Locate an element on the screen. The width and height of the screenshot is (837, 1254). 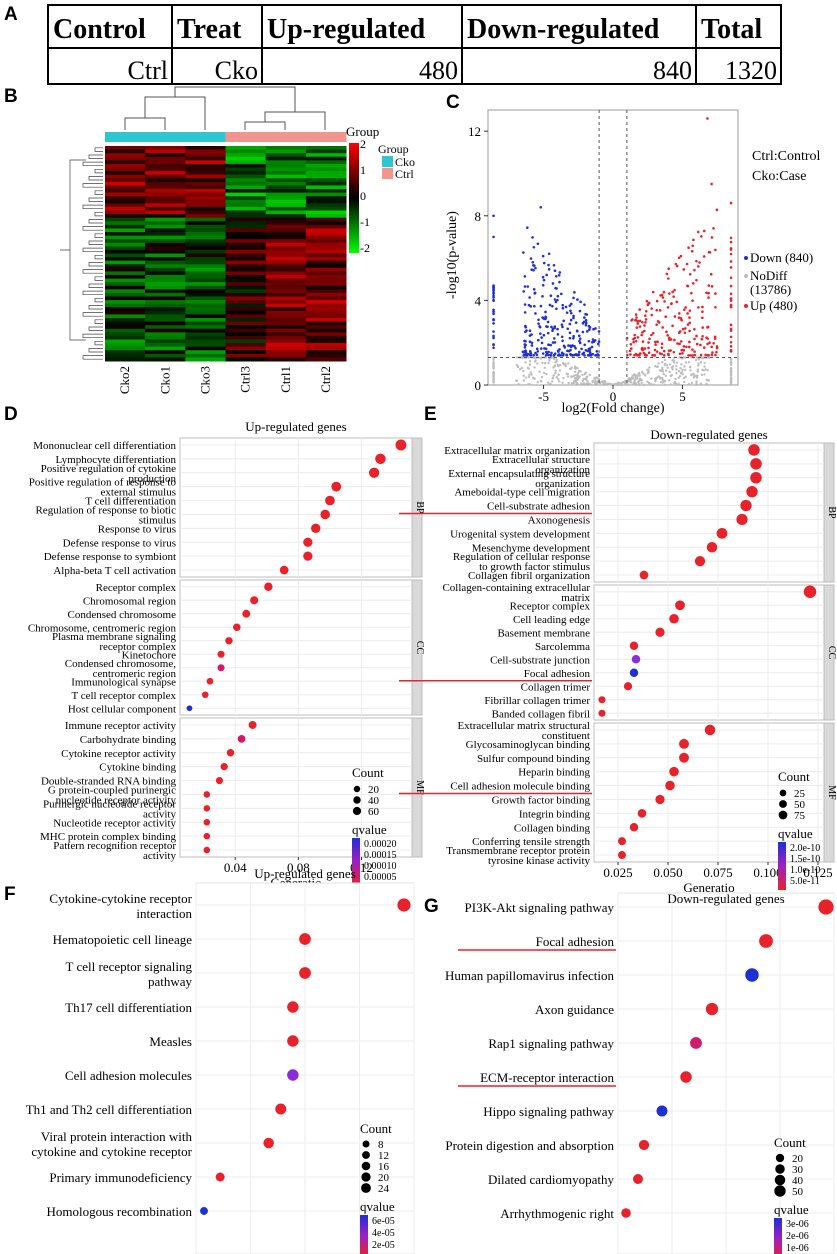
term-label: Regulation of cellular response is located at coordinates (521, 557).